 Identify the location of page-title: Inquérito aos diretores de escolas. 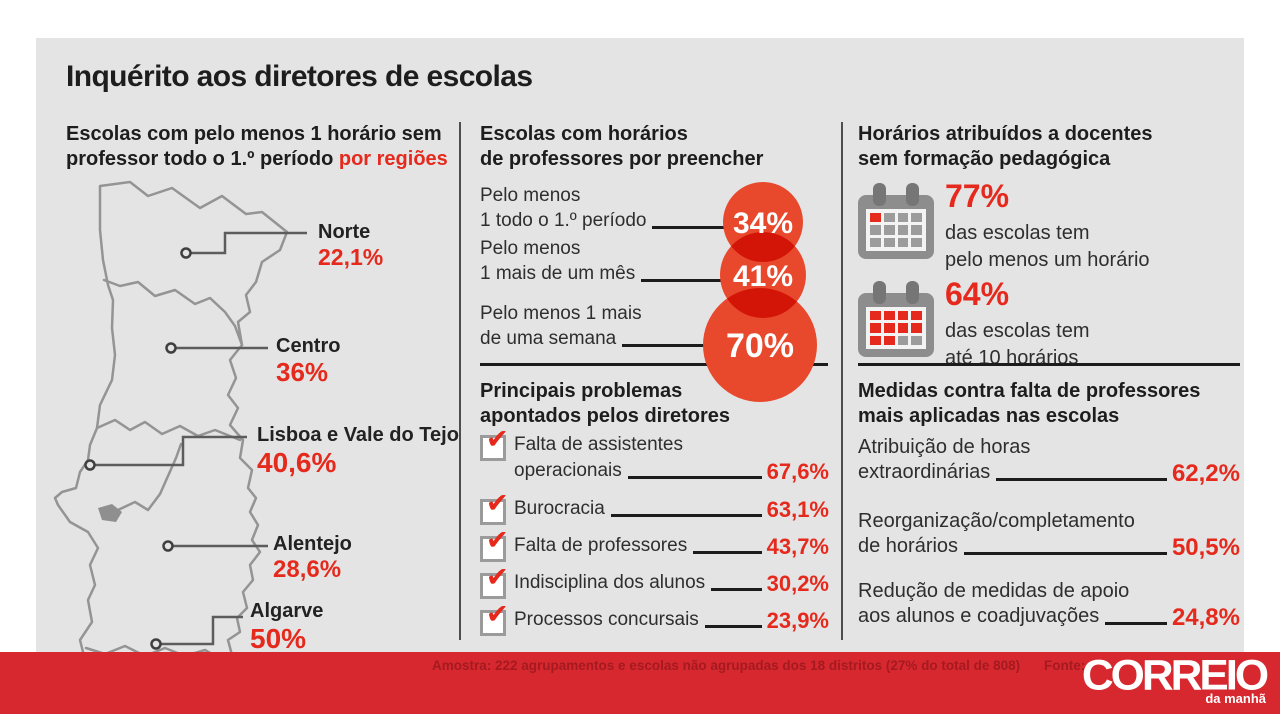
(299, 76).